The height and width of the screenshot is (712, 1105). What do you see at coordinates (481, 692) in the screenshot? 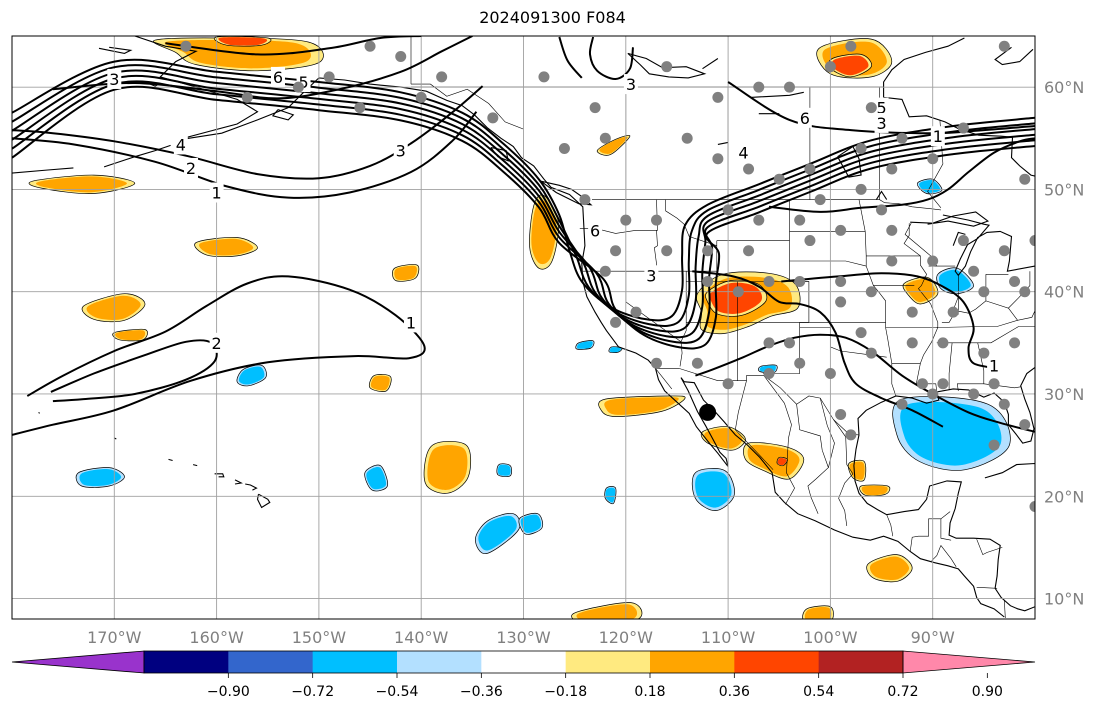
I see `colorbar-label-3: −0.36` at bounding box center [481, 692].